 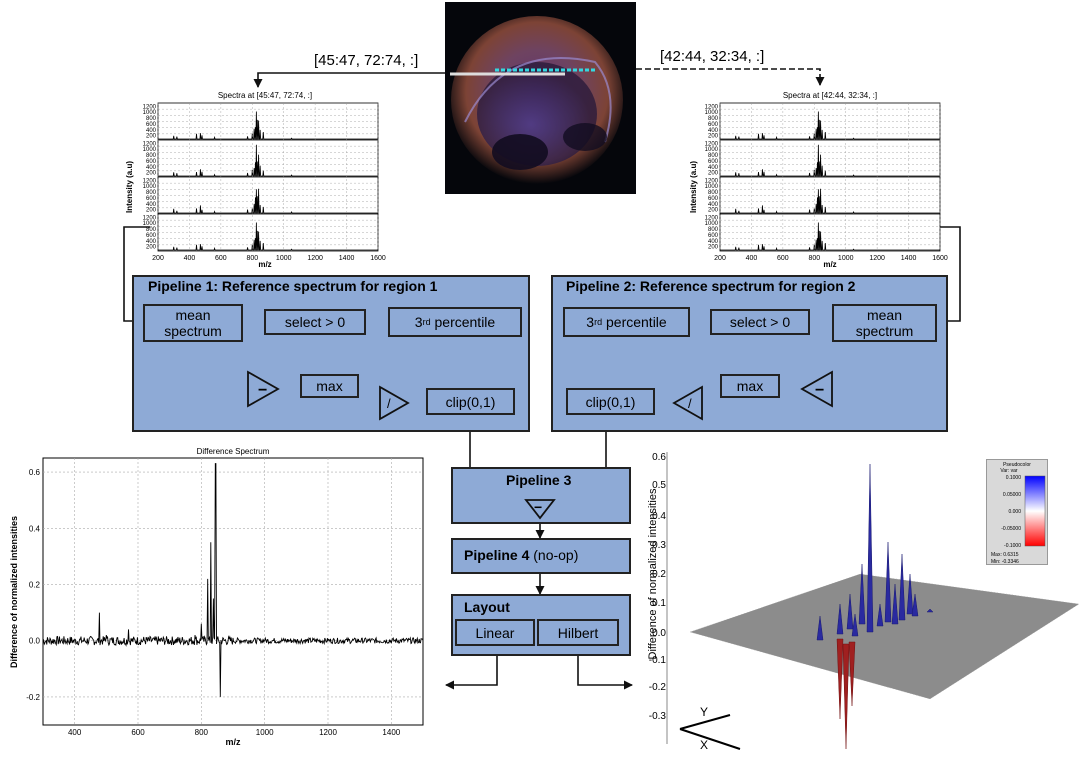 What do you see at coordinates (1008, 471) in the screenshot?
I see `legend-var: Var: var` at bounding box center [1008, 471].